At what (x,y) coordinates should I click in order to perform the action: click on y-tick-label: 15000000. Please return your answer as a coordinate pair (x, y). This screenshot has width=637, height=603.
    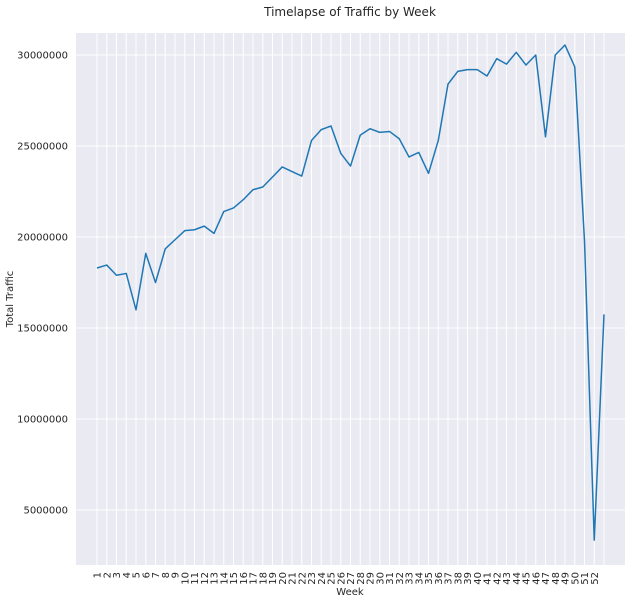
    Looking at the image, I should click on (42, 329).